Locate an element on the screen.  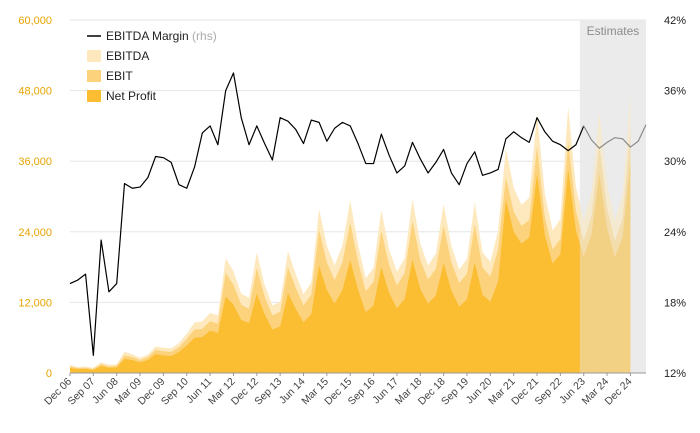
legend-label-ebit: EBIT is located at coordinates (119, 76).